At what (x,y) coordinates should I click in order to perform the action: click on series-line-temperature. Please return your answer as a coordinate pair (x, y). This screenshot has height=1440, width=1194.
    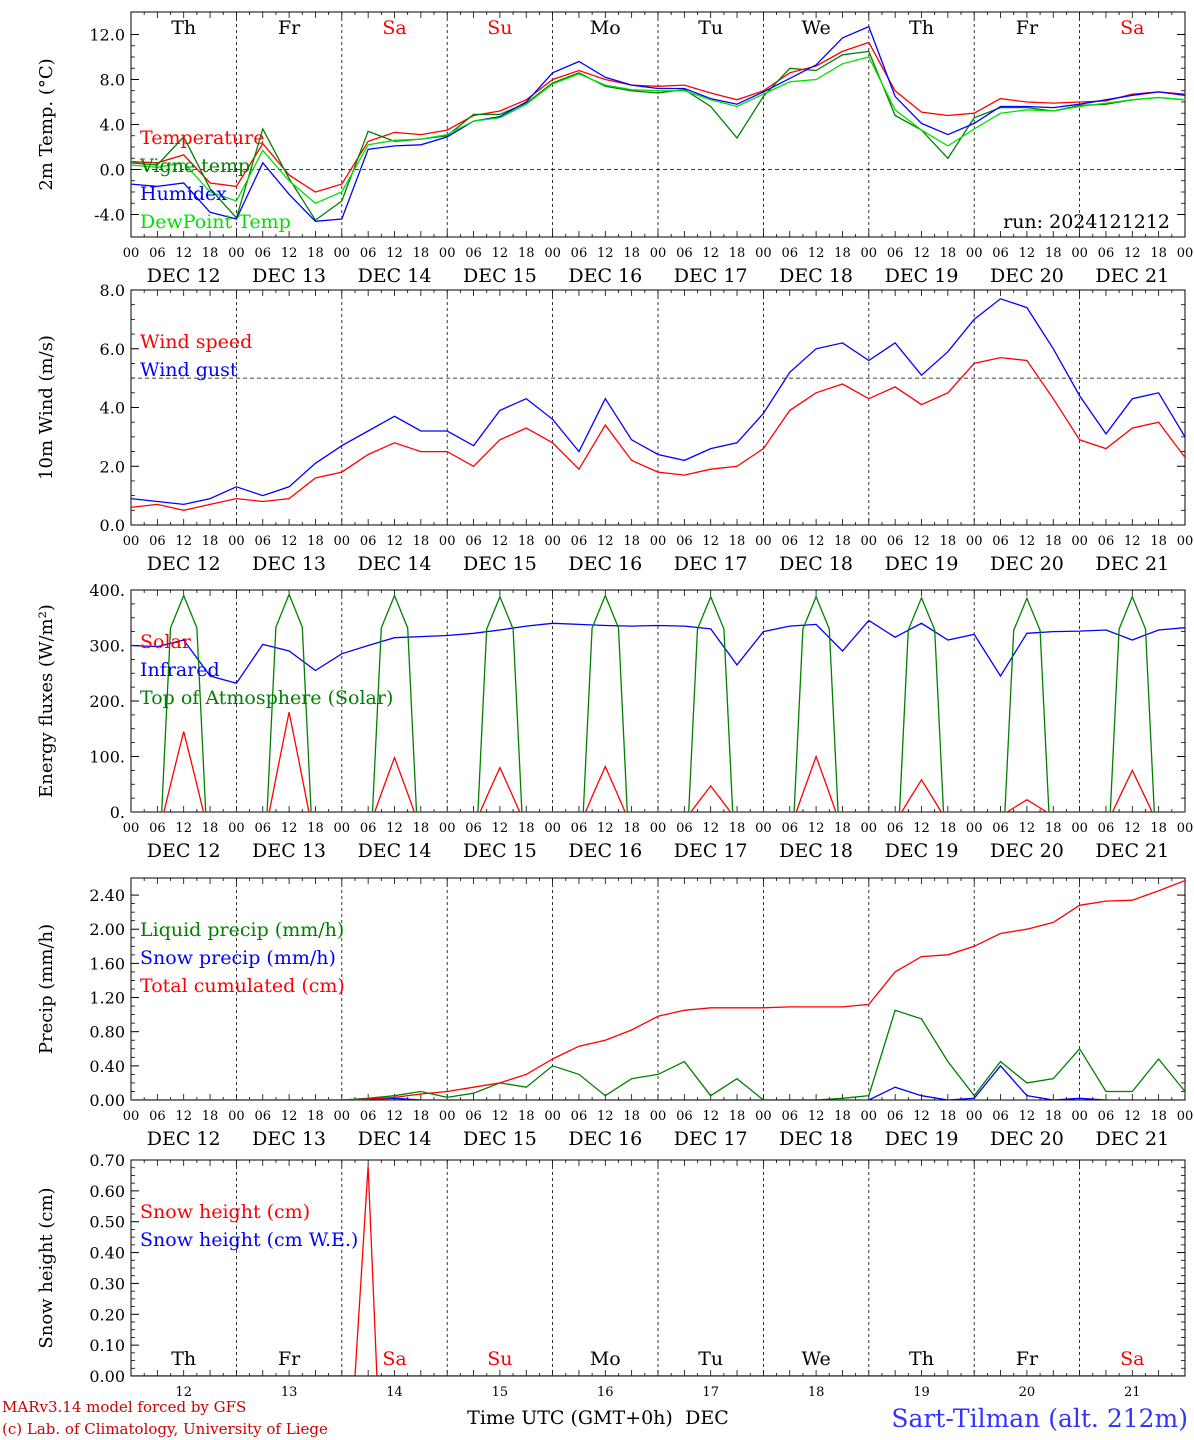
    Looking at the image, I should click on (658, 117).